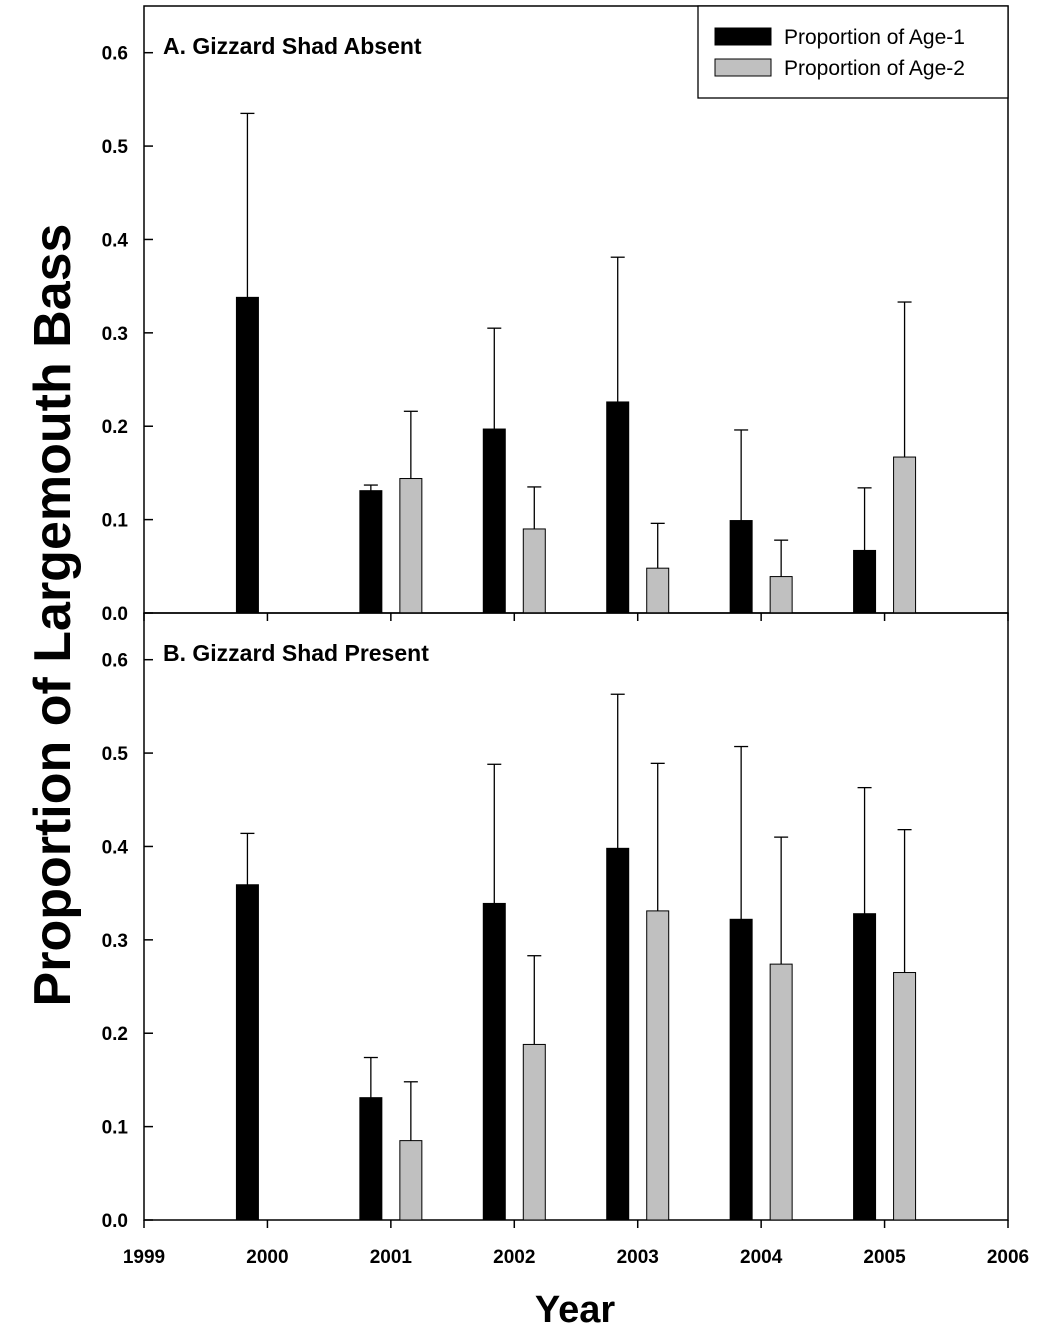 The height and width of the screenshot is (1330, 1039). Describe the element at coordinates (874, 37) in the screenshot. I see `legend-label: Proportion of Age-1` at that location.